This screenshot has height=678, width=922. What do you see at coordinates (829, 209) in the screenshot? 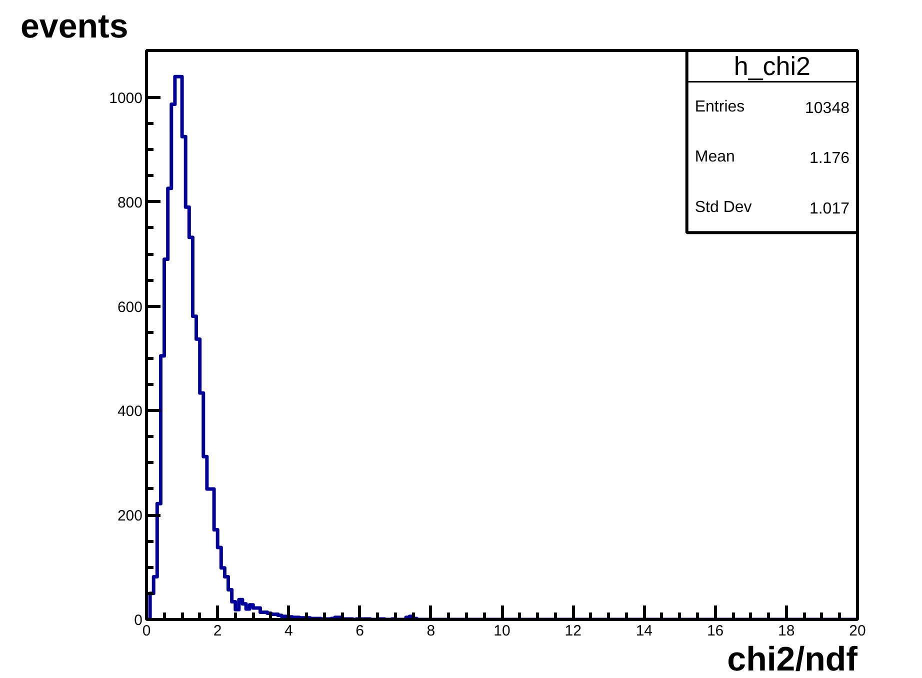
I see `annotation: 1.017` at bounding box center [829, 209].